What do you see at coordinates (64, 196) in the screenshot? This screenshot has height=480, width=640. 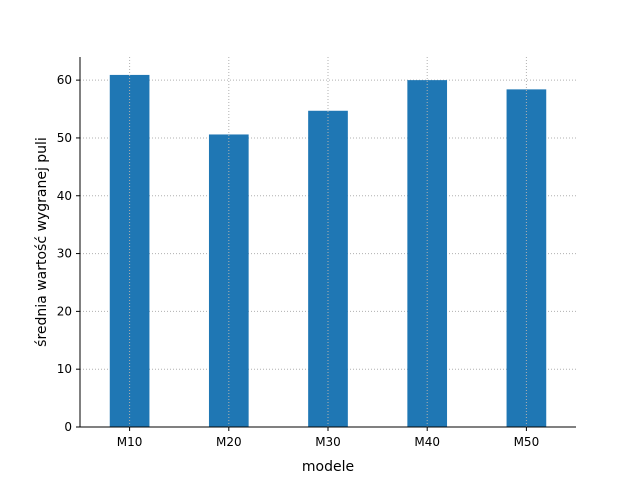 I see `y-tick-label: 40` at bounding box center [64, 196].